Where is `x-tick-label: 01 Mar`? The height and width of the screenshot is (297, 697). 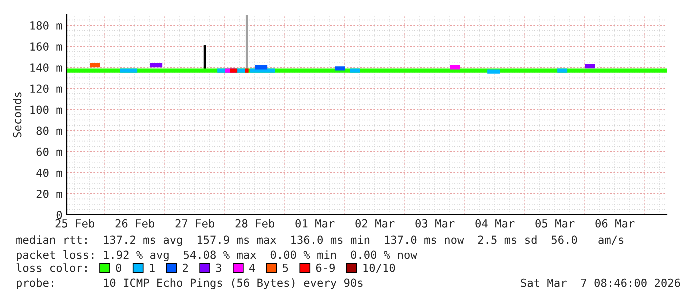 x-tick-label: 01 Mar is located at coordinates (315, 223).